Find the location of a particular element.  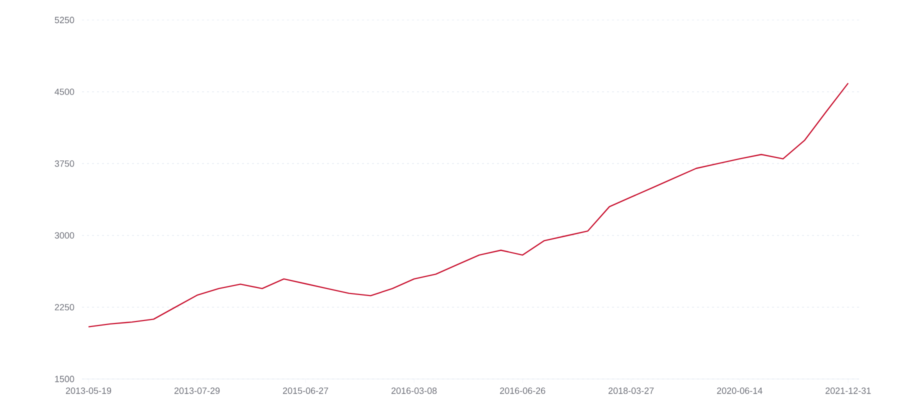

x-tick-label: 2013-07-29 is located at coordinates (197, 391).